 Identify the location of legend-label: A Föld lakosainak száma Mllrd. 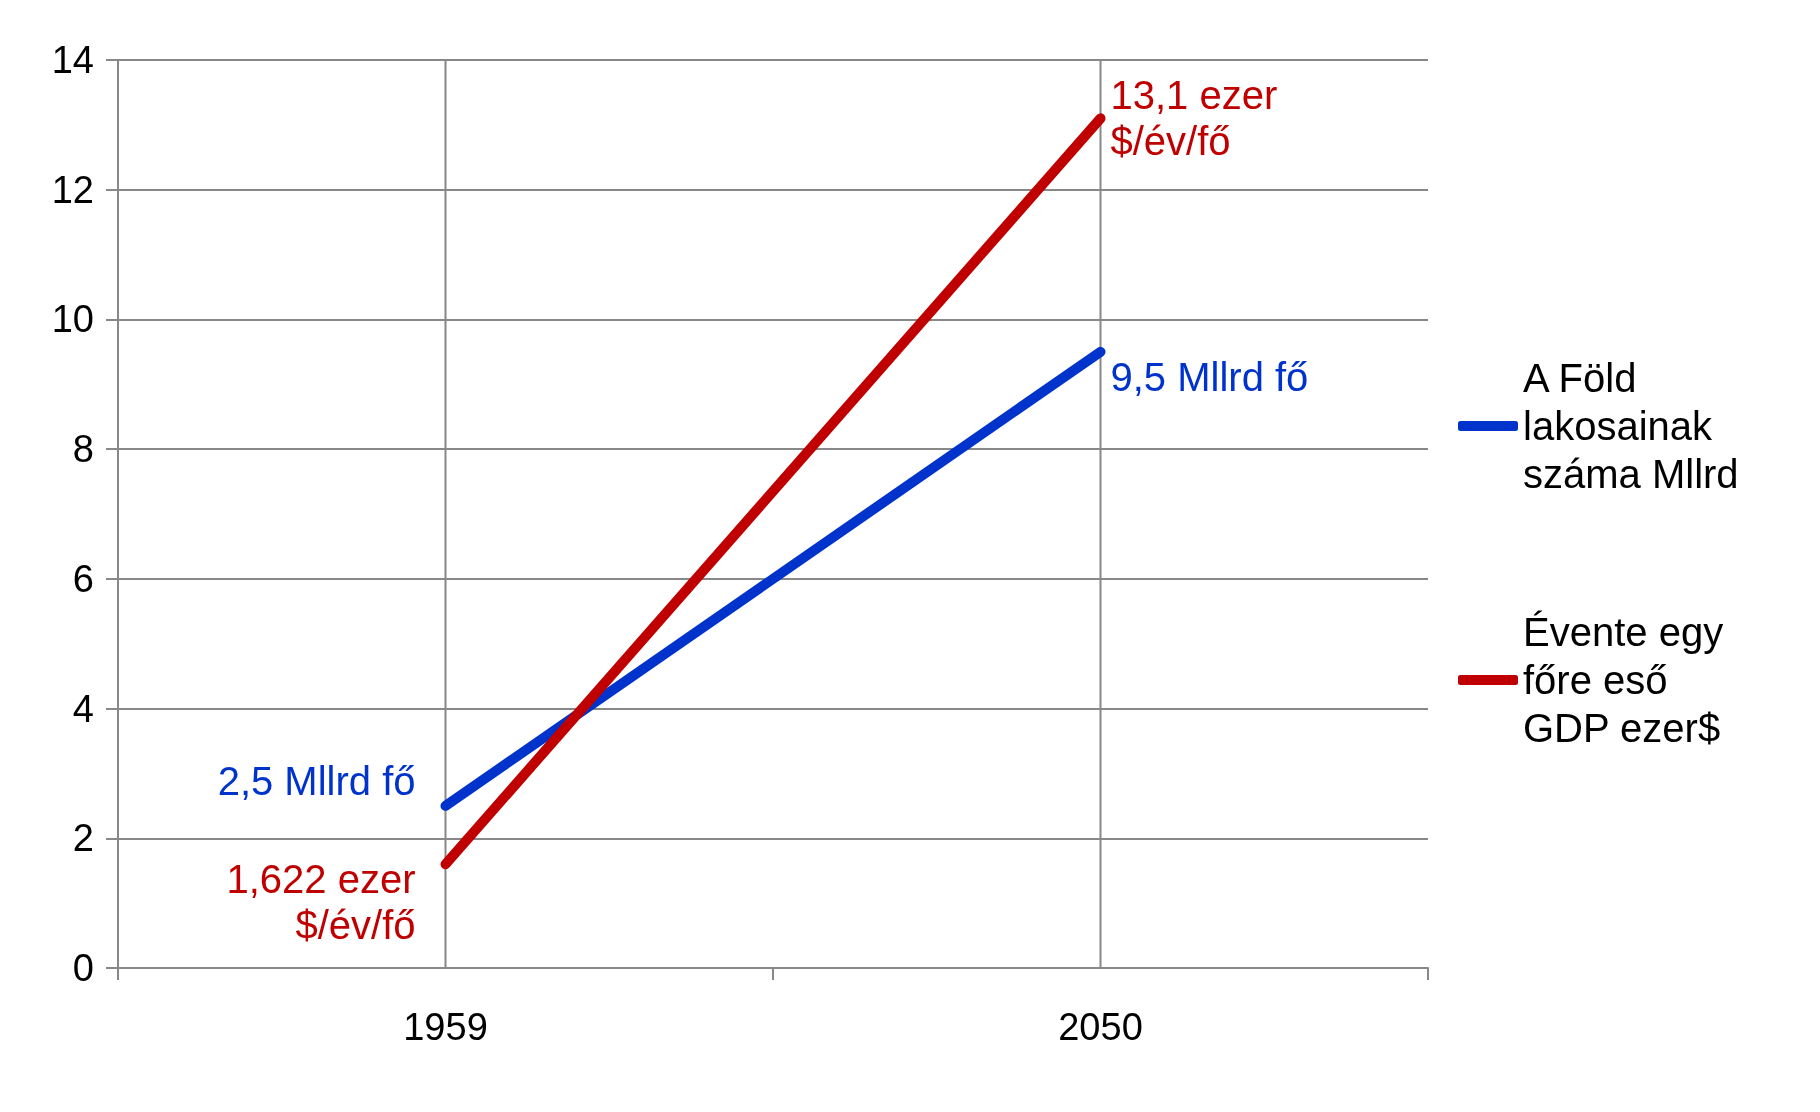
(1631, 426).